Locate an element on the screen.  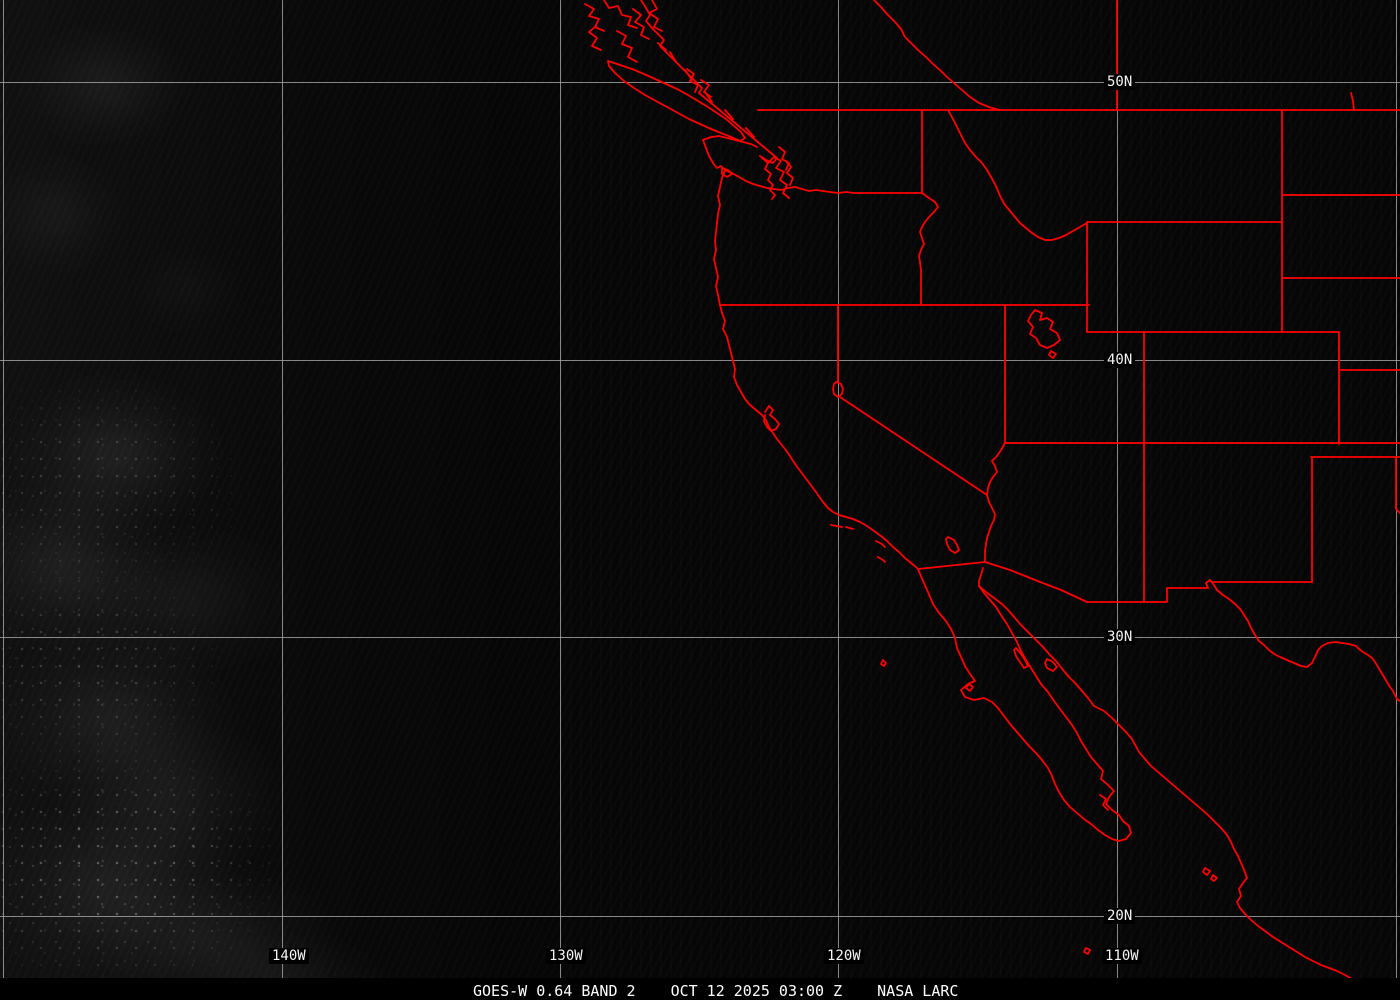
texas-oklahoma-border-100w is located at coordinates (1397, 485).